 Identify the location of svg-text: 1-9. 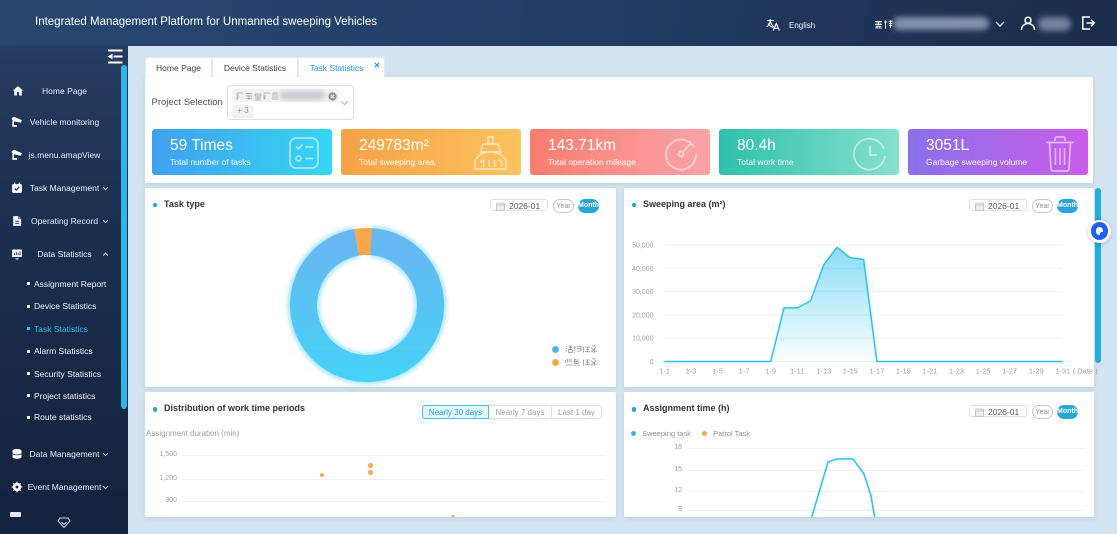
(770, 371).